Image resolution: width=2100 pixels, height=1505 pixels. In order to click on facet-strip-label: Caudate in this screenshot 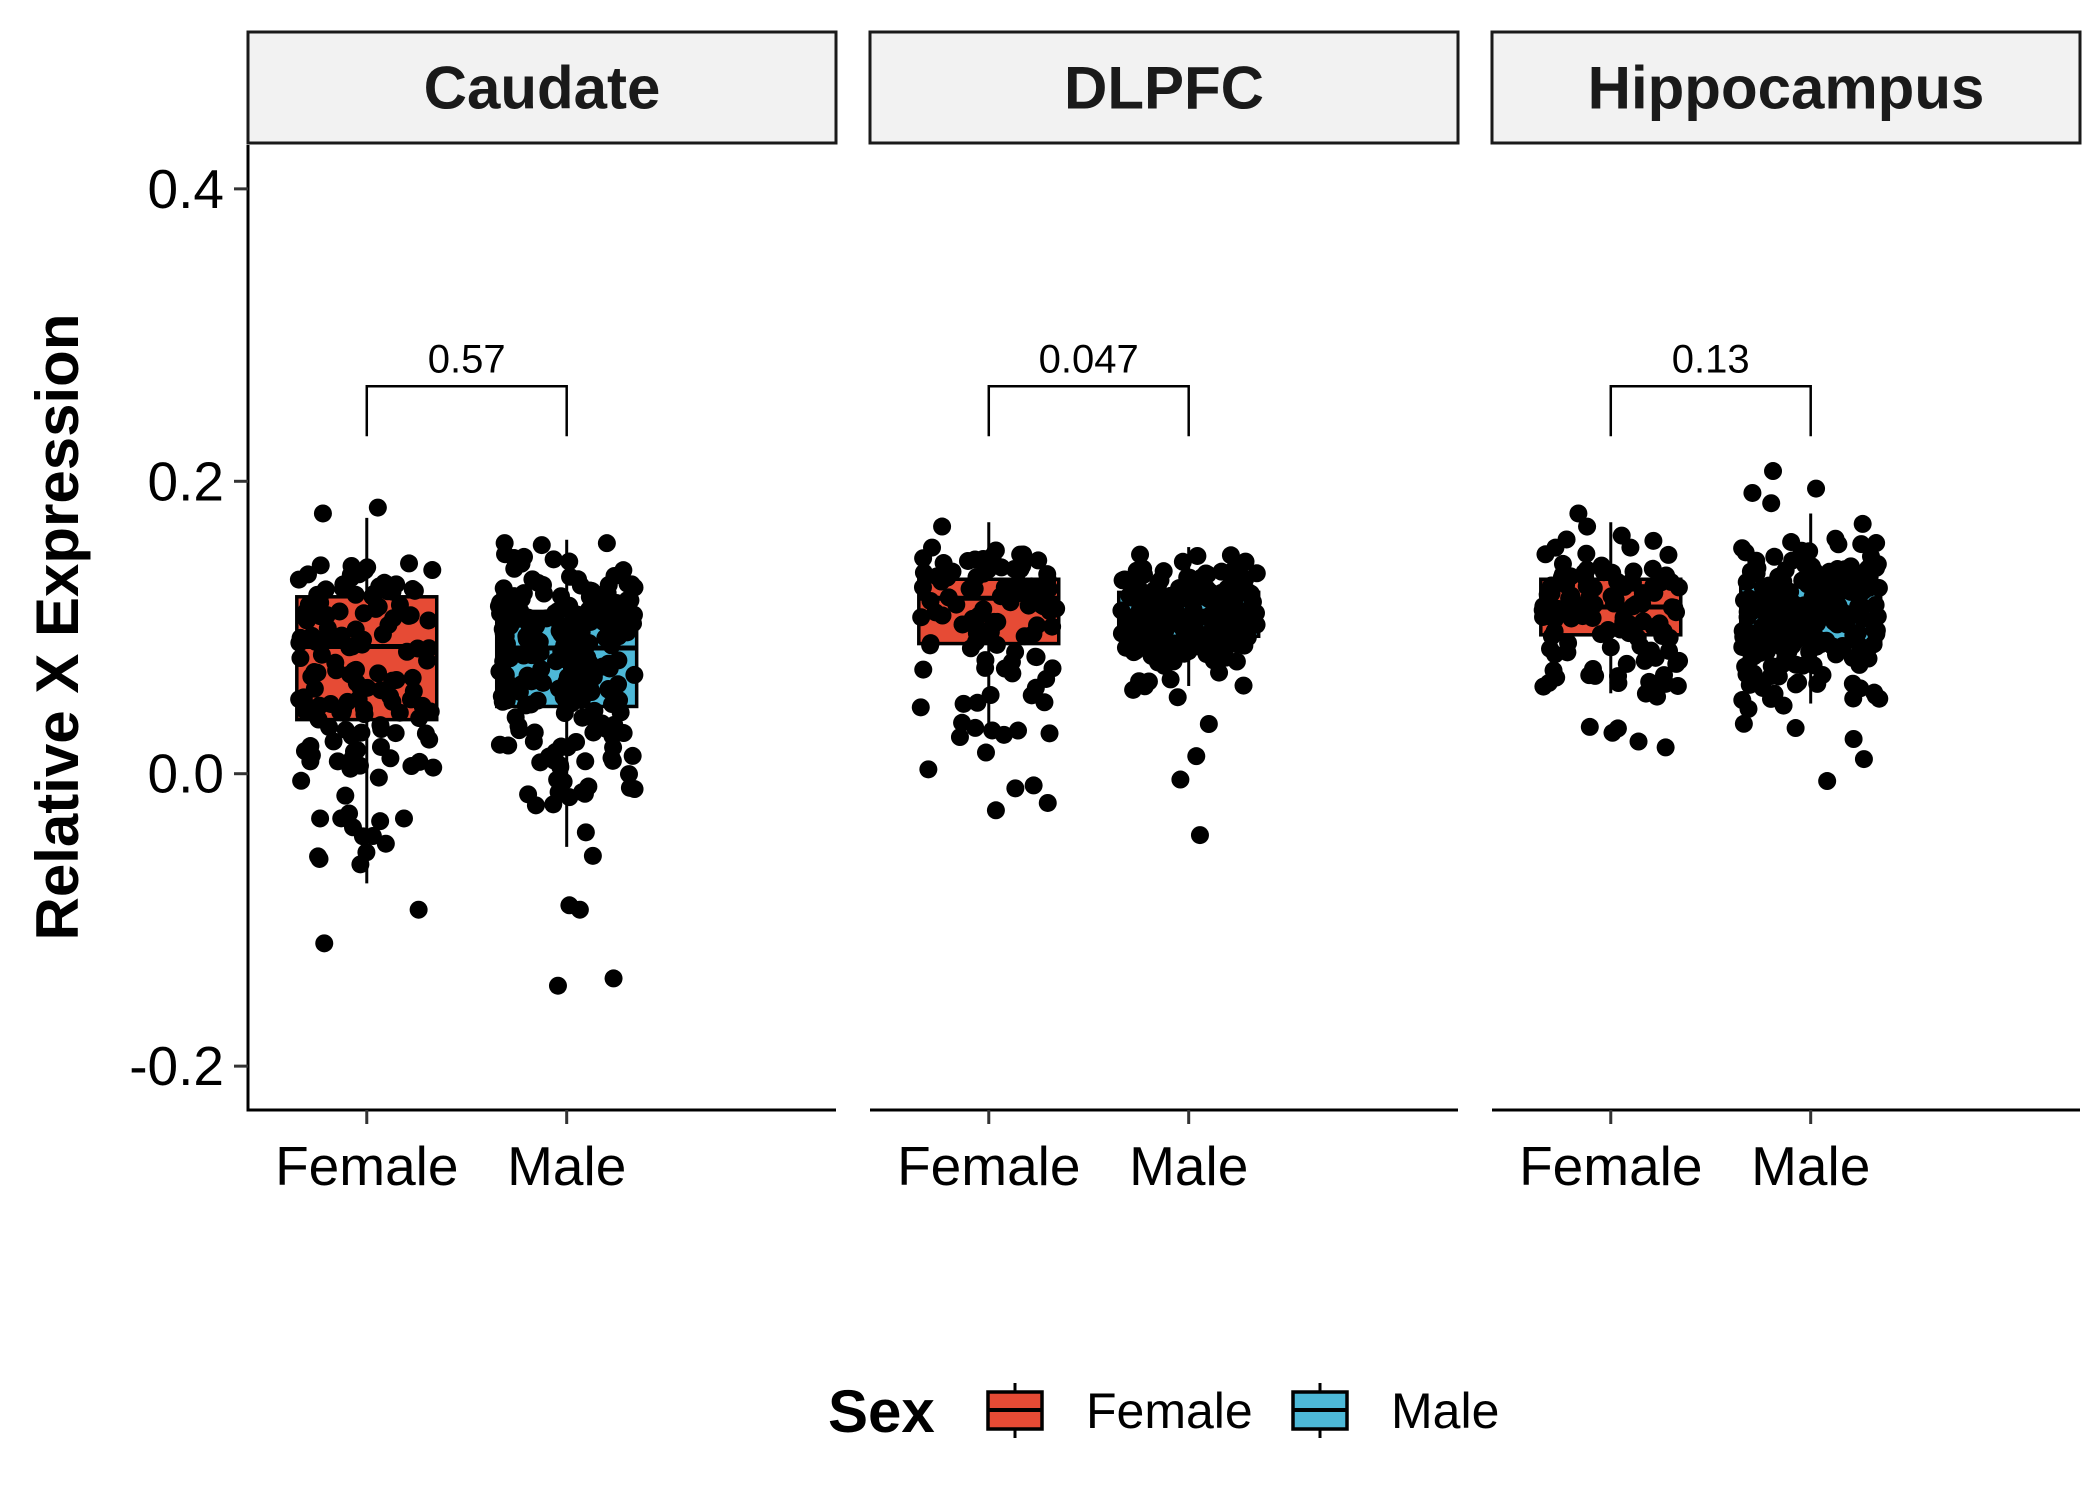, I will do `click(542, 88)`.